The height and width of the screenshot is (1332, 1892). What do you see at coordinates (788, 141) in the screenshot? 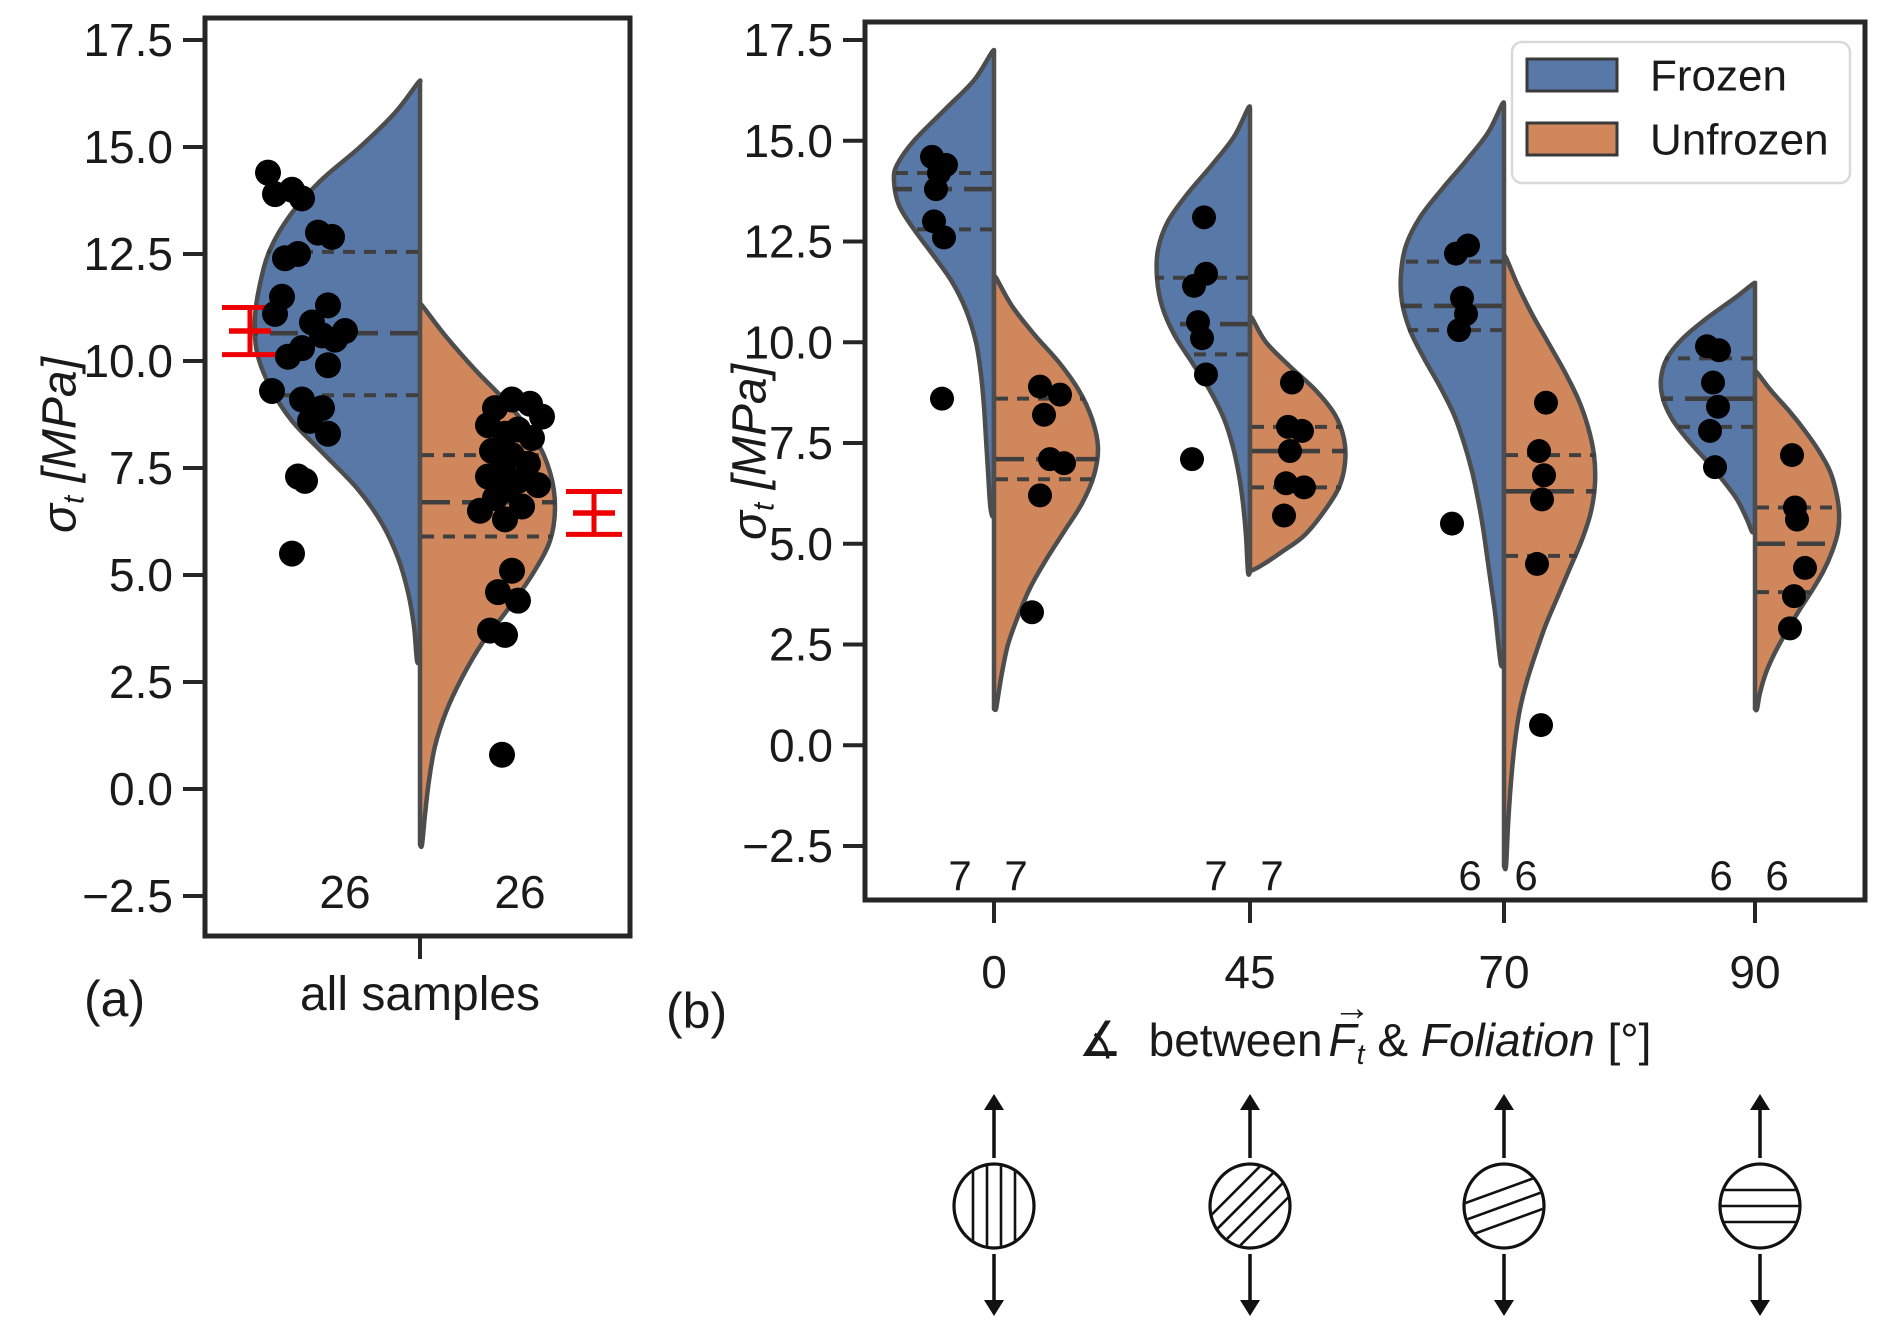
I see `y-tick-label: 15.0` at bounding box center [788, 141].